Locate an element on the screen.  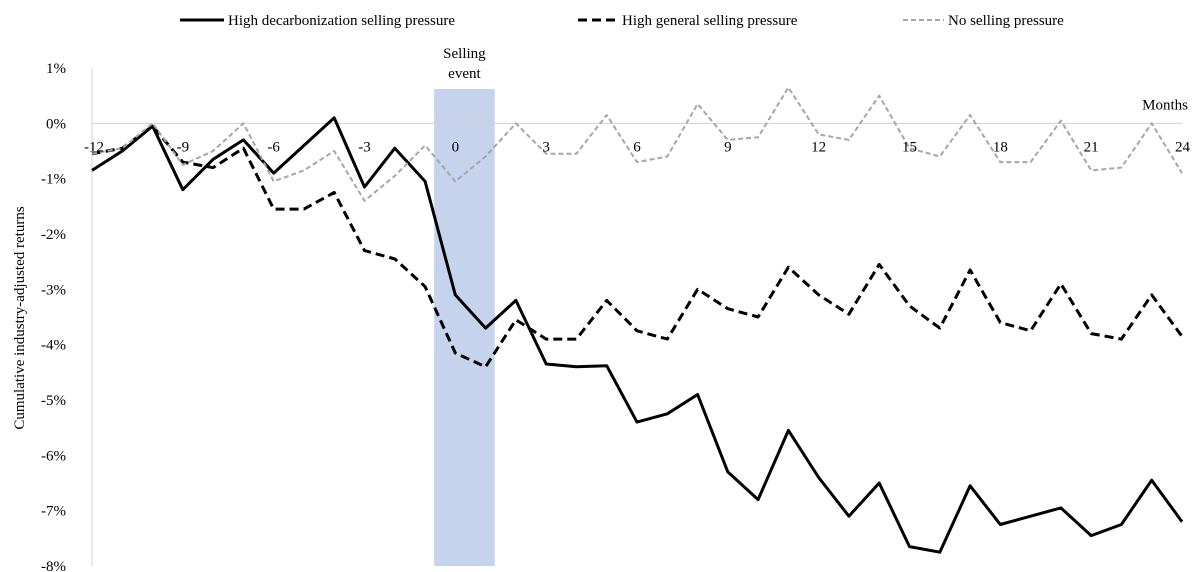
legend-label-2: High general selling pressure is located at coordinates (710, 21).